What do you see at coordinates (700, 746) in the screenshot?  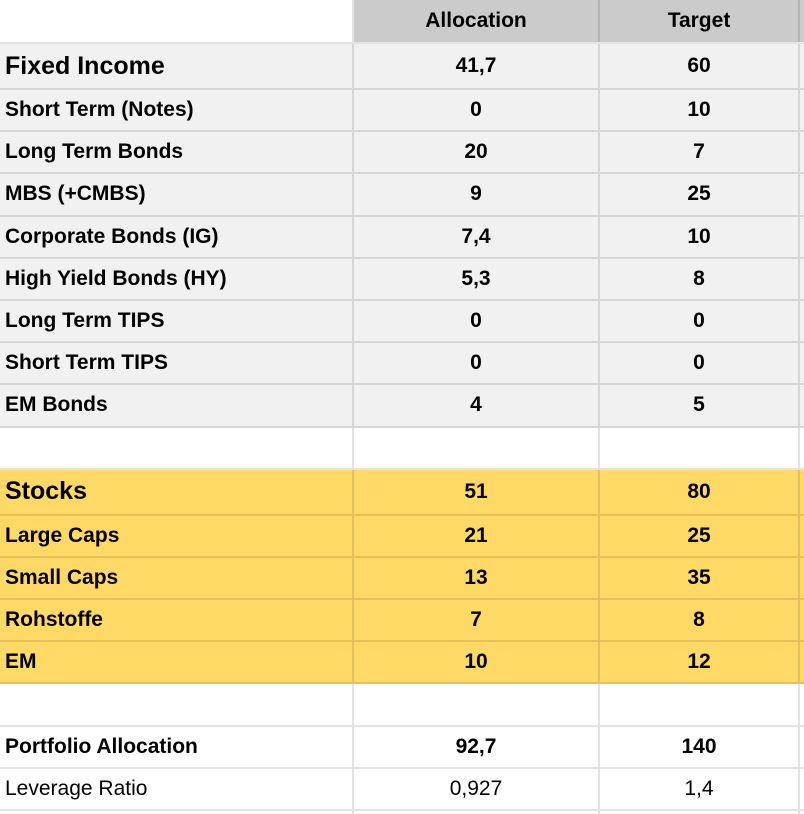 I see `target-value-cell: 140` at bounding box center [700, 746].